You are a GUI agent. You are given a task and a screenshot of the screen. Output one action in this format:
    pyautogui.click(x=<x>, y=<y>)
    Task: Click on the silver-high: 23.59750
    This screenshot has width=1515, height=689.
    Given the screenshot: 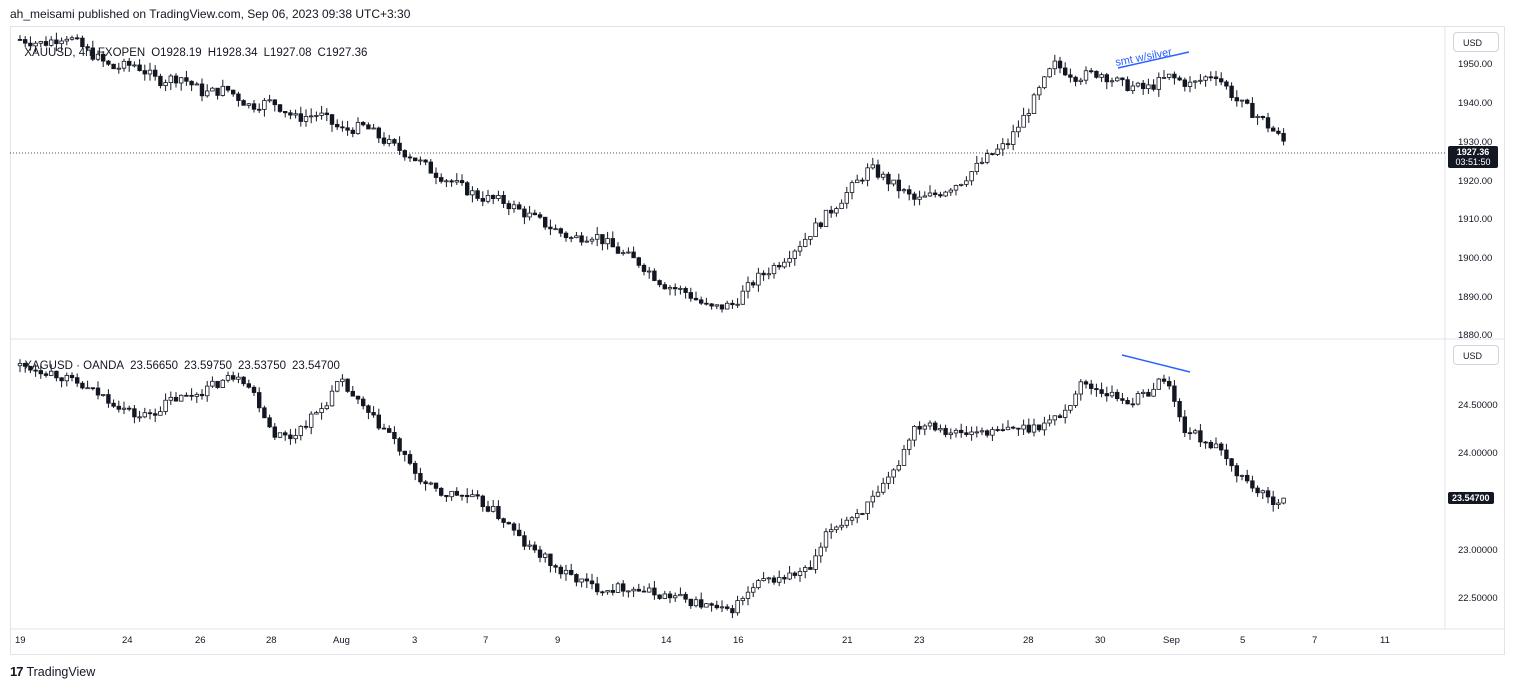 What is the action you would take?
    pyautogui.click(x=208, y=366)
    